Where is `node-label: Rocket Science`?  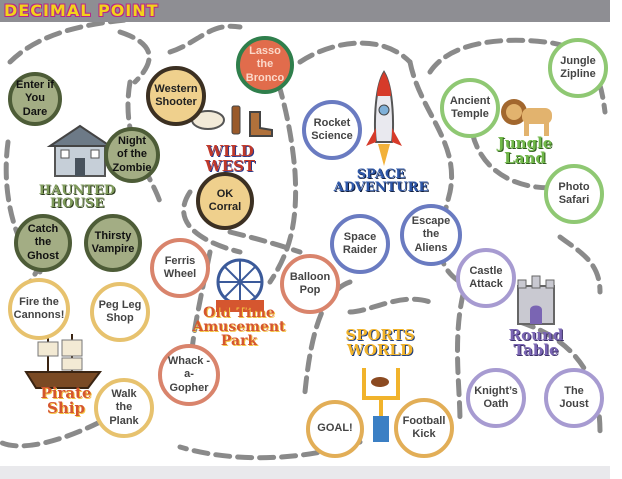
node-label: Rocket Science is located at coordinates (332, 129).